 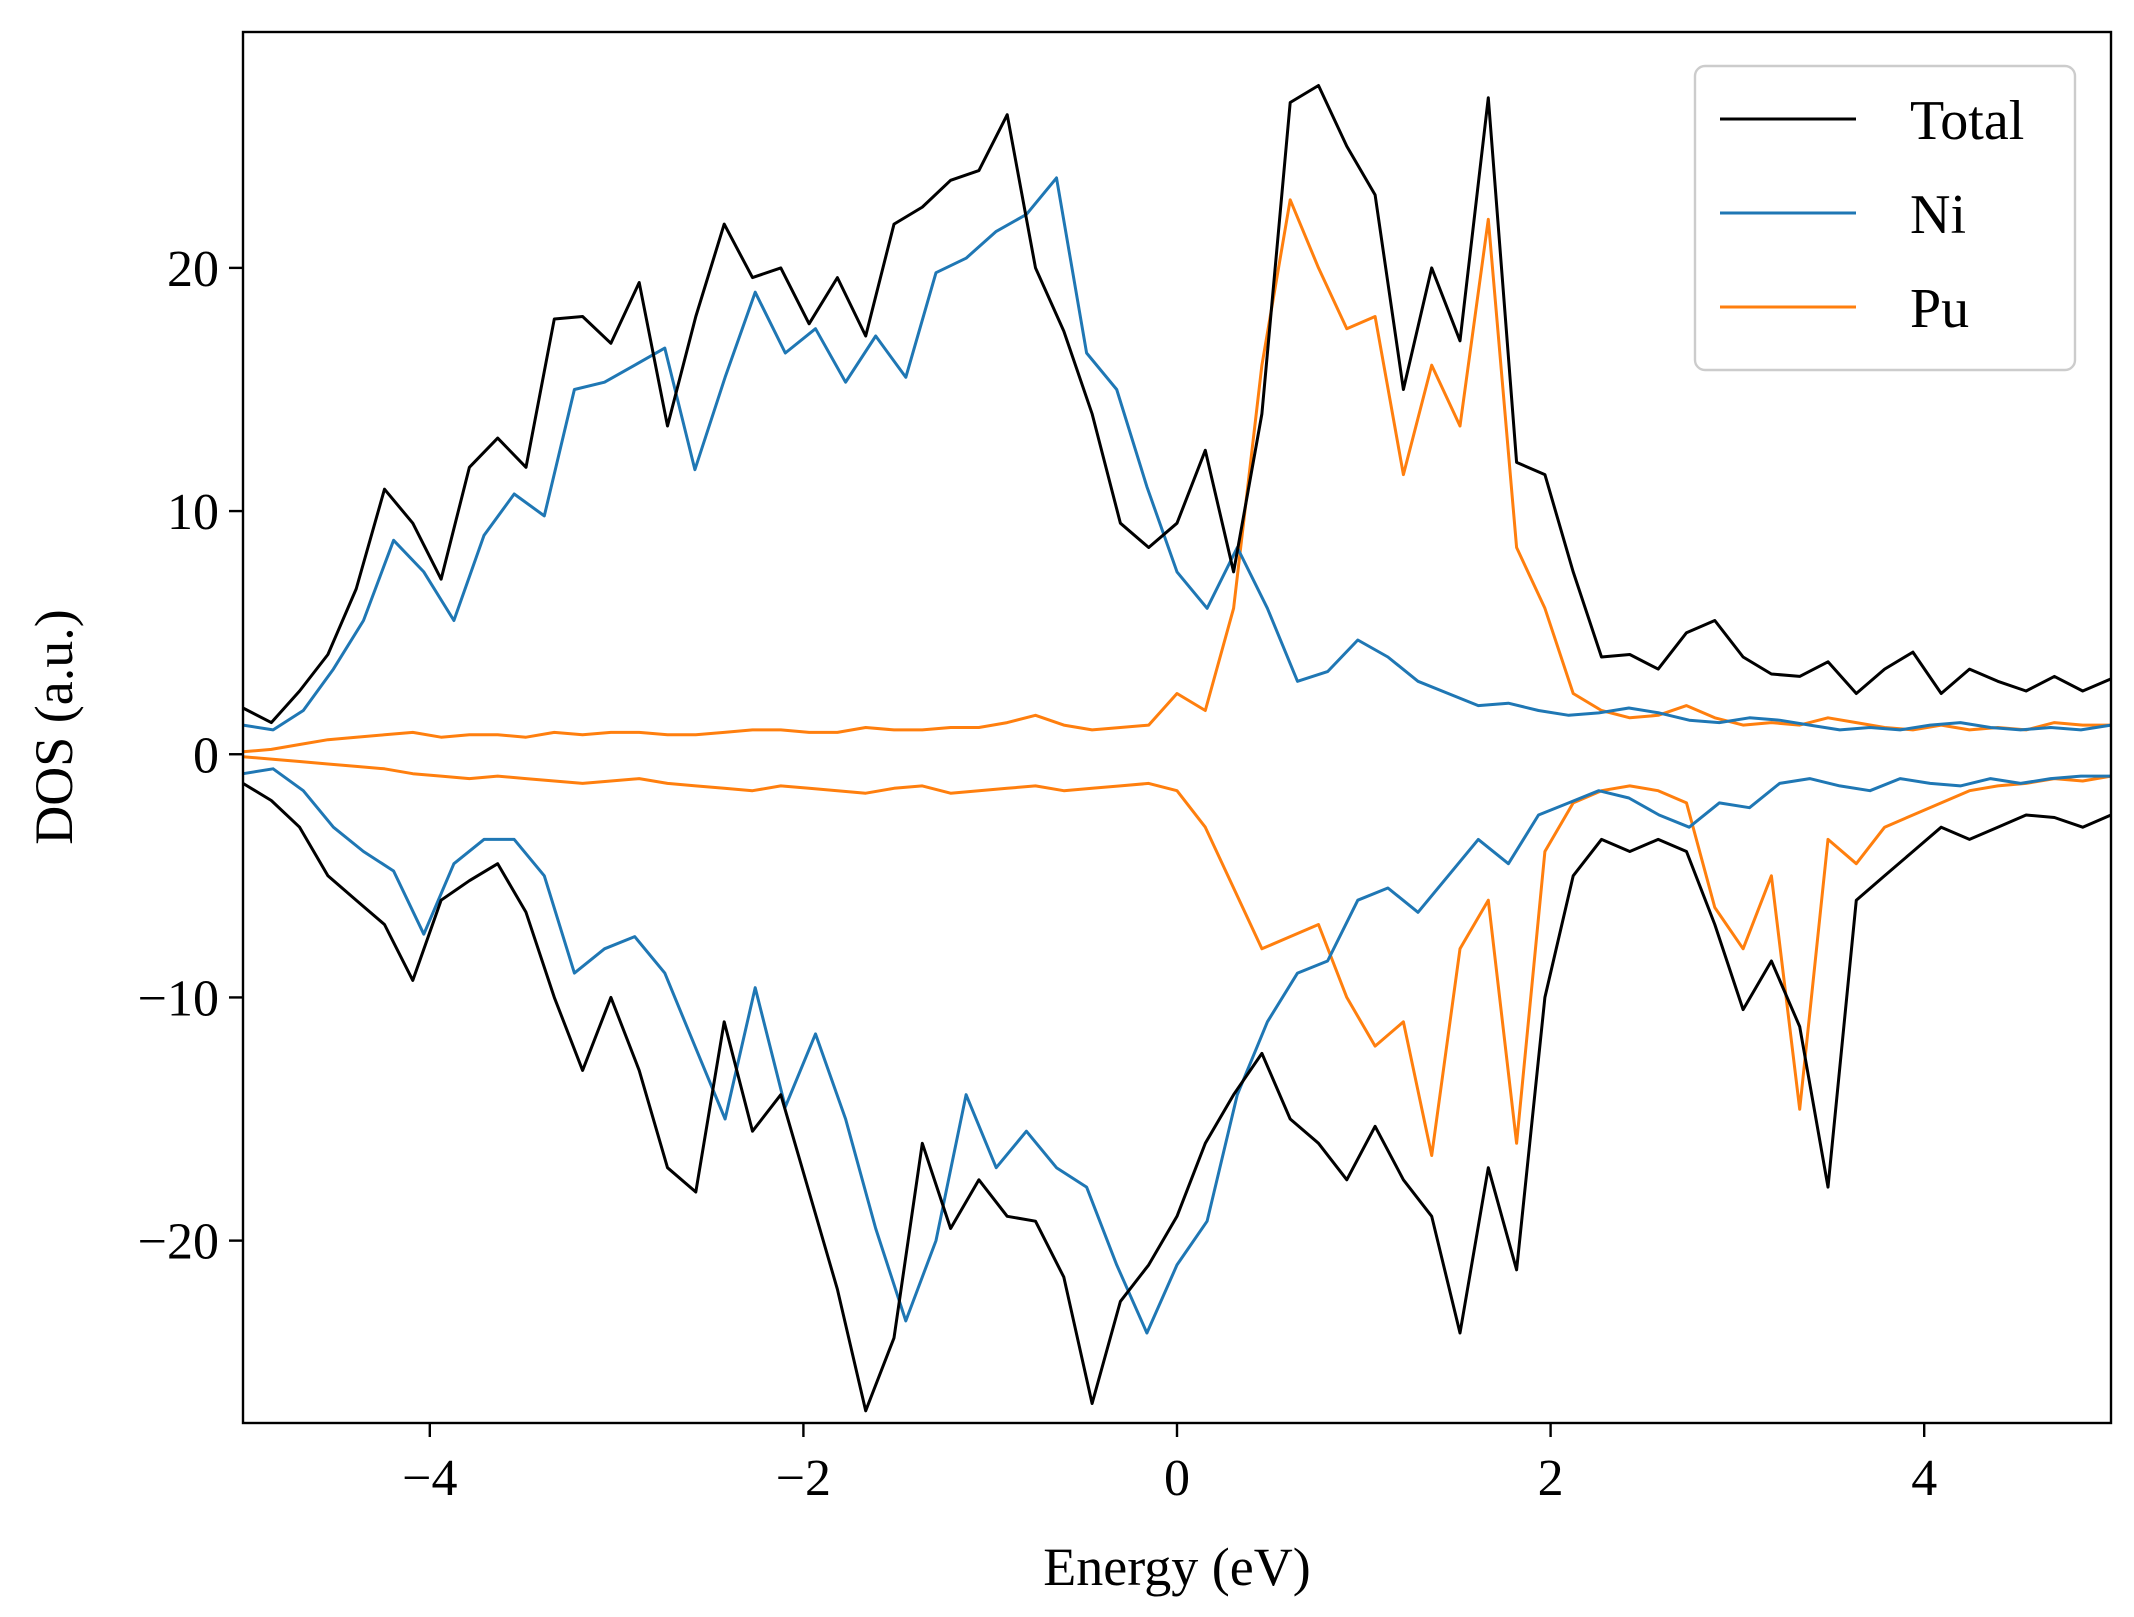 What do you see at coordinates (429, 1478) in the screenshot?
I see `x-tick-label: −4` at bounding box center [429, 1478].